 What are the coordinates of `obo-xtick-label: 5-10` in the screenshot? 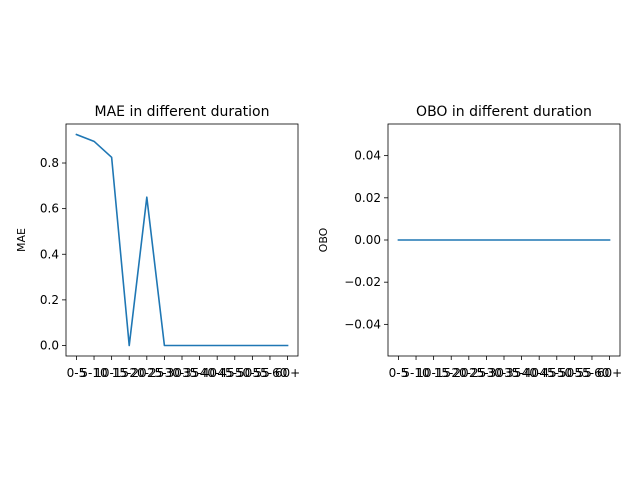 It's located at (415, 373).